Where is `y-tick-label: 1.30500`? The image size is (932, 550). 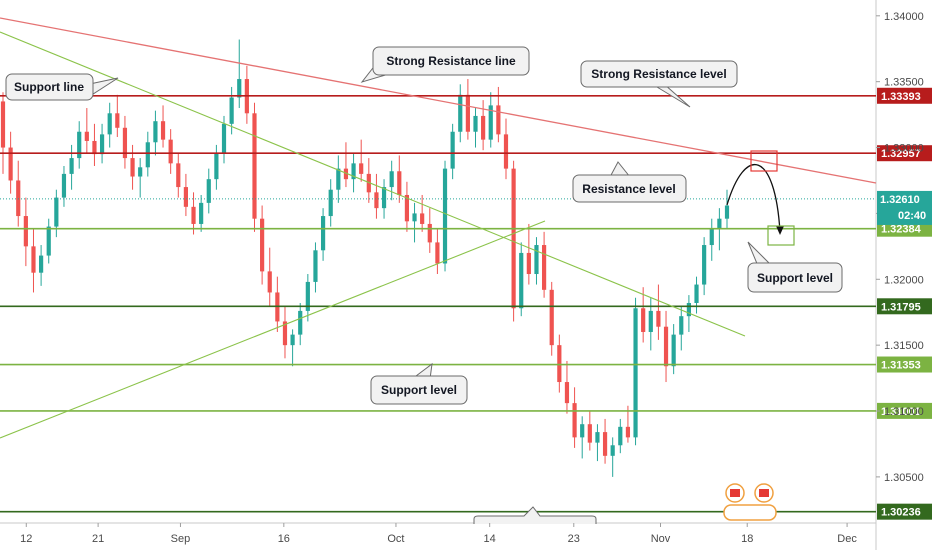 y-tick-label: 1.30500 is located at coordinates (904, 478).